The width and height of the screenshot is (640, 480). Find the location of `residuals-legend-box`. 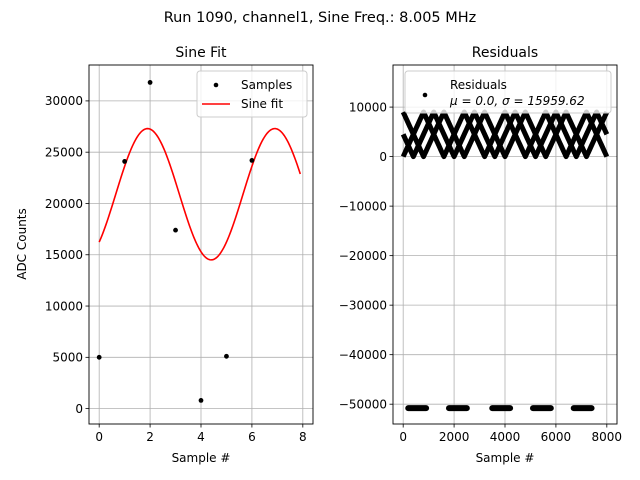

residuals-legend-box is located at coordinates (508, 92).